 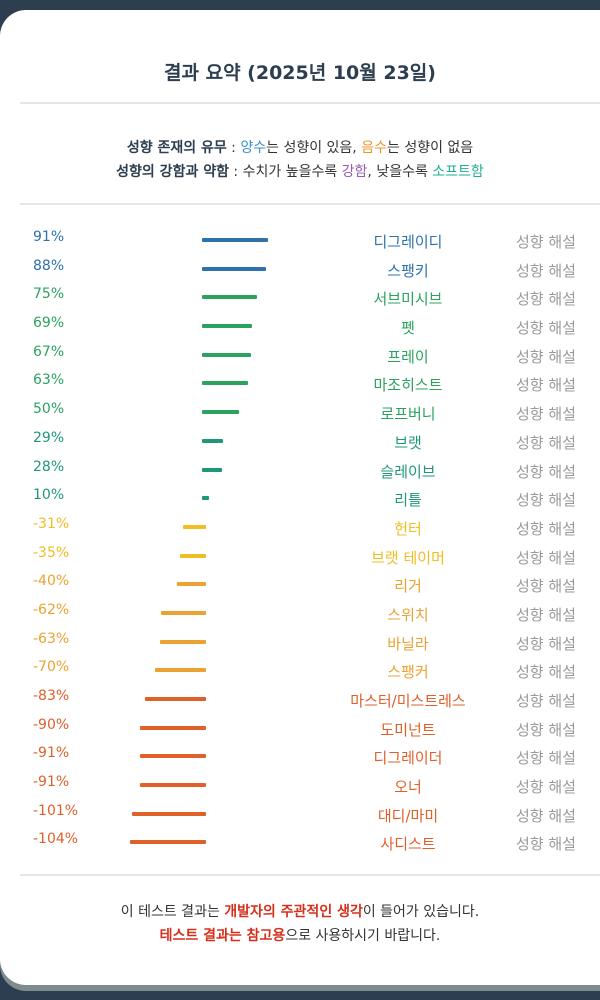 What do you see at coordinates (300, 731) in the screenshot?
I see `result-row: -90% 도미넌트 성향 해설` at bounding box center [300, 731].